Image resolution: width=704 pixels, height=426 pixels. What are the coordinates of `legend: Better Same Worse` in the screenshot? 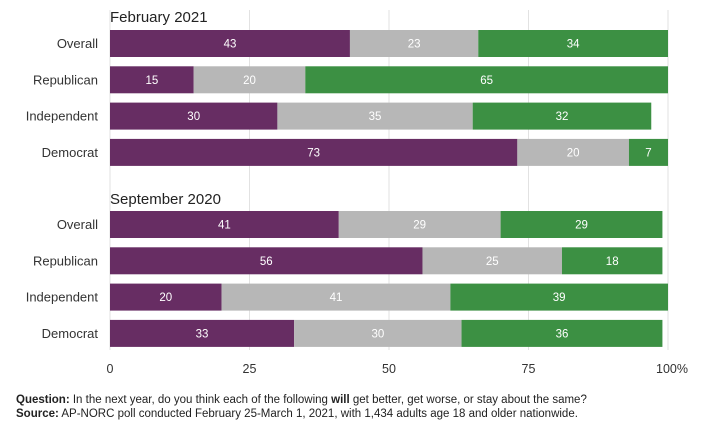 It's located at (365, 1).